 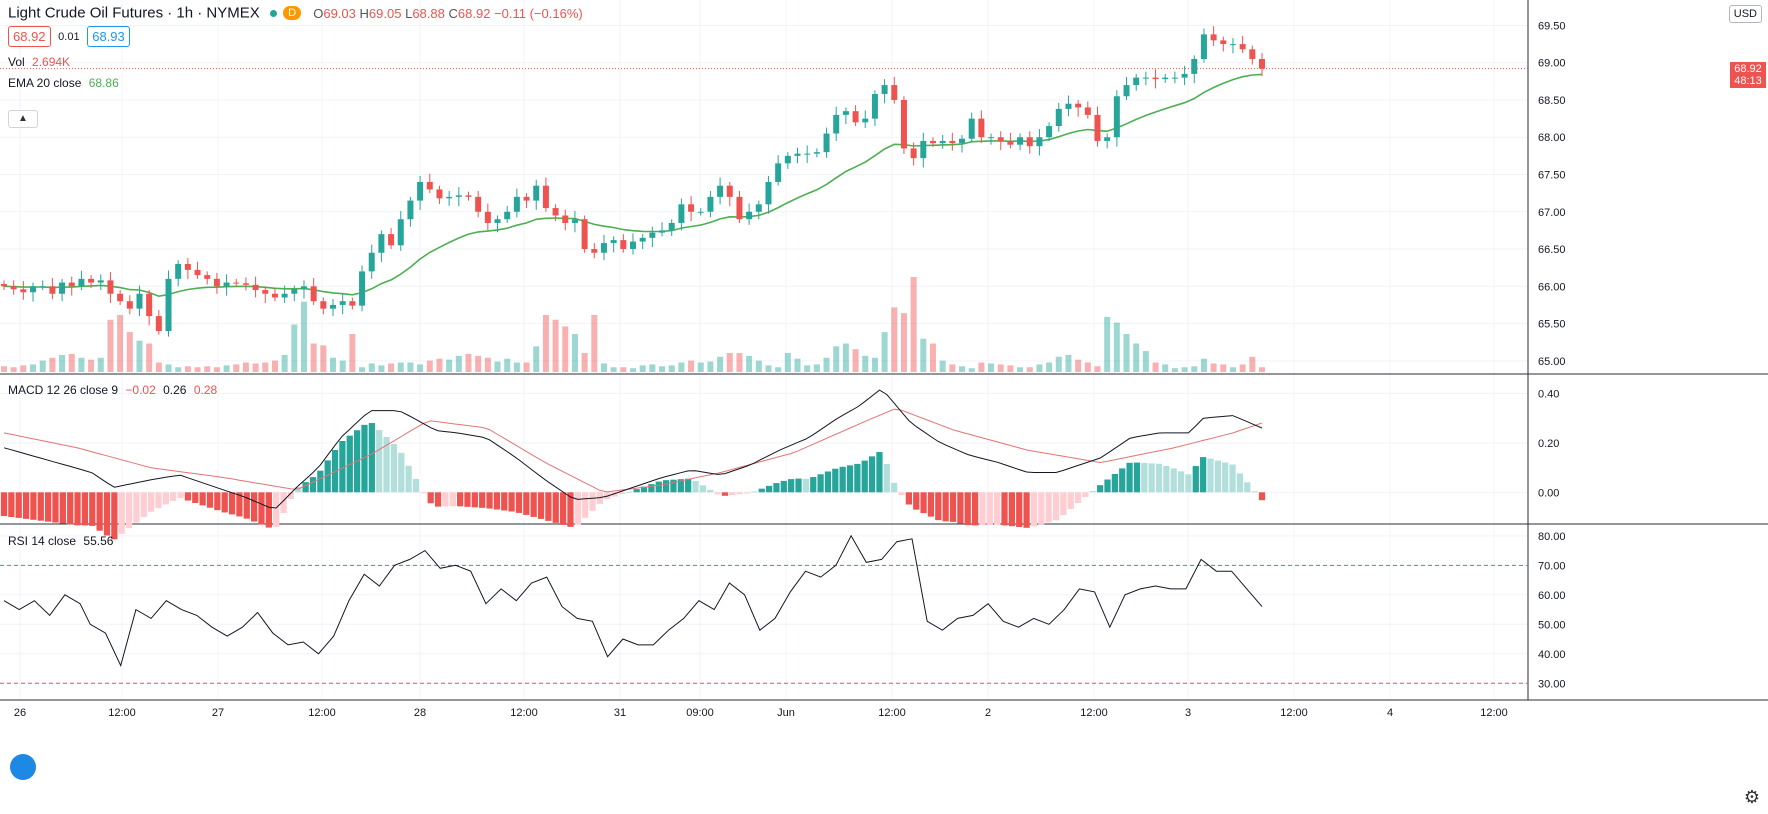 What do you see at coordinates (63, 82) in the screenshot?
I see `ema-legend: EMA 20 close 68.86` at bounding box center [63, 82].